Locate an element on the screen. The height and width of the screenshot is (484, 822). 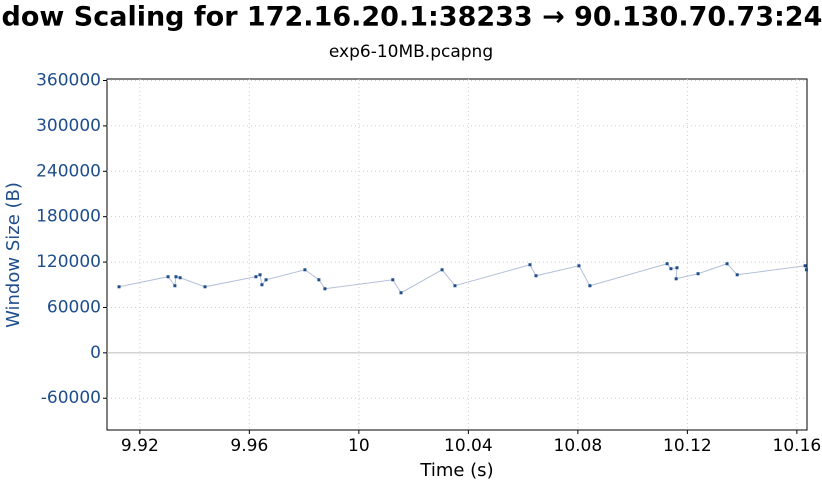
series-line is located at coordinates (462, 278).